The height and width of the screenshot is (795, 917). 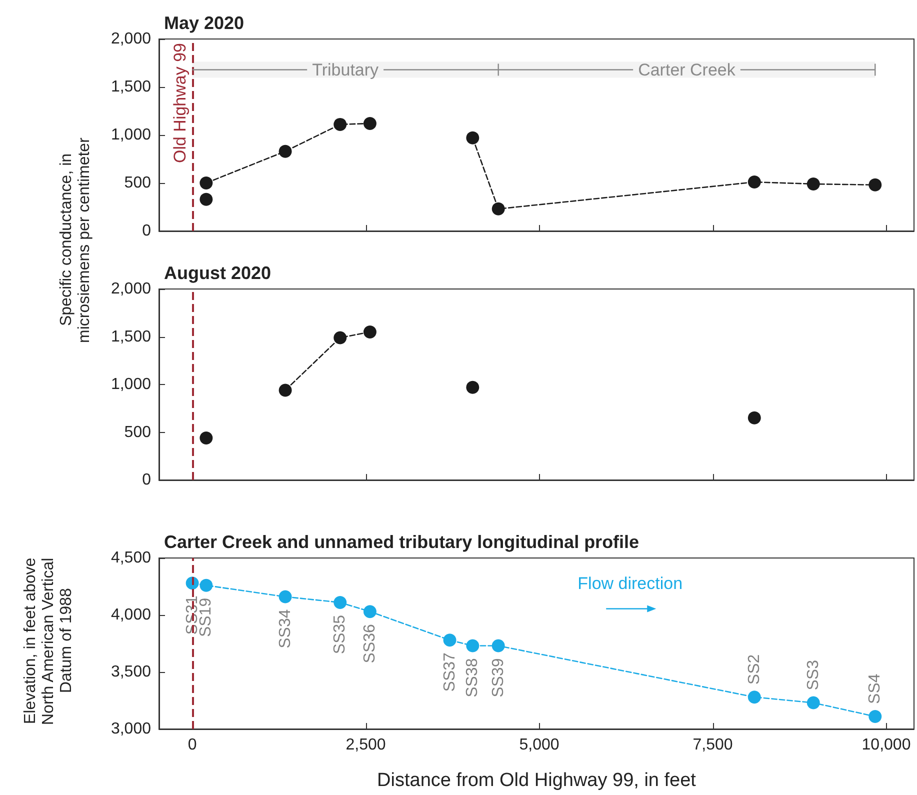 What do you see at coordinates (218, 273) in the screenshot?
I see `chart-title: August 2020` at bounding box center [218, 273].